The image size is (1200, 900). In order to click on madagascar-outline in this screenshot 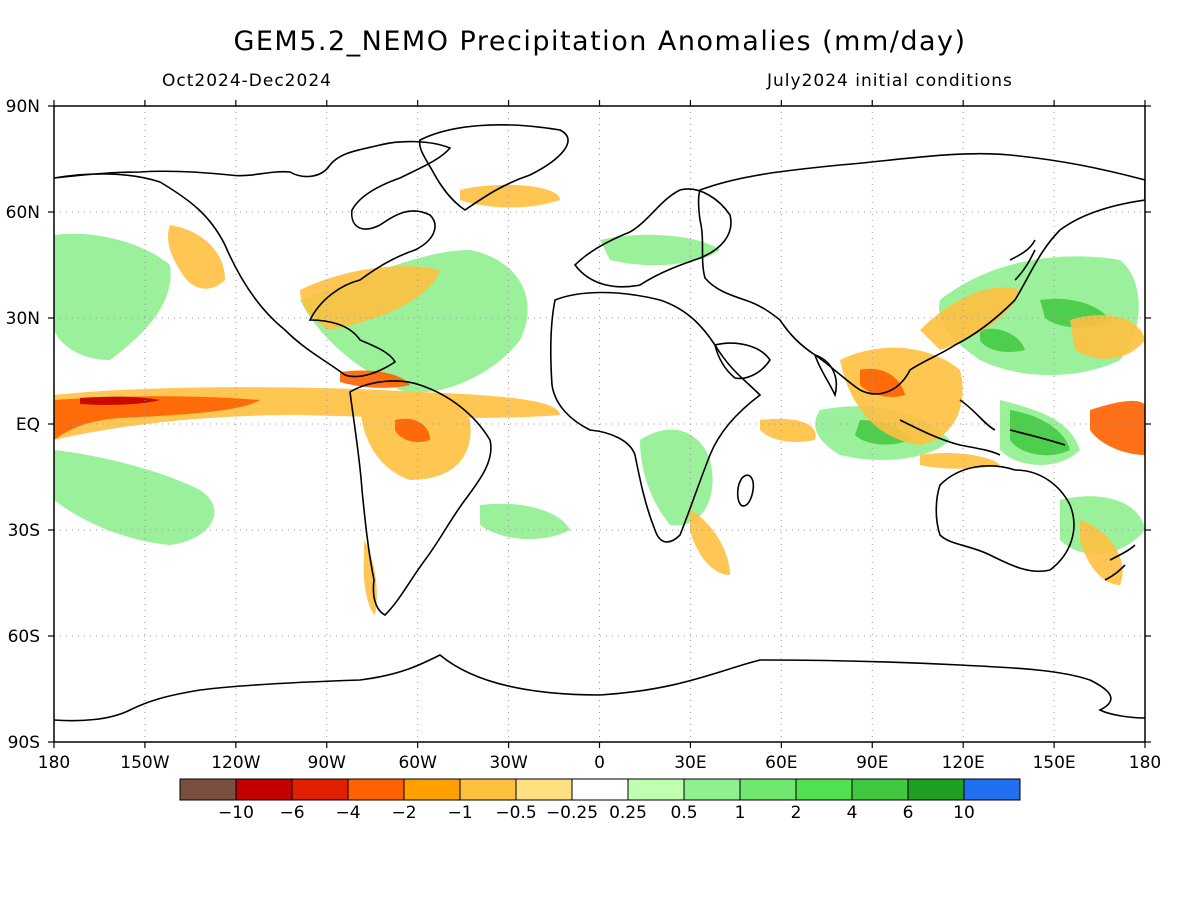, I will do `click(745, 490)`.